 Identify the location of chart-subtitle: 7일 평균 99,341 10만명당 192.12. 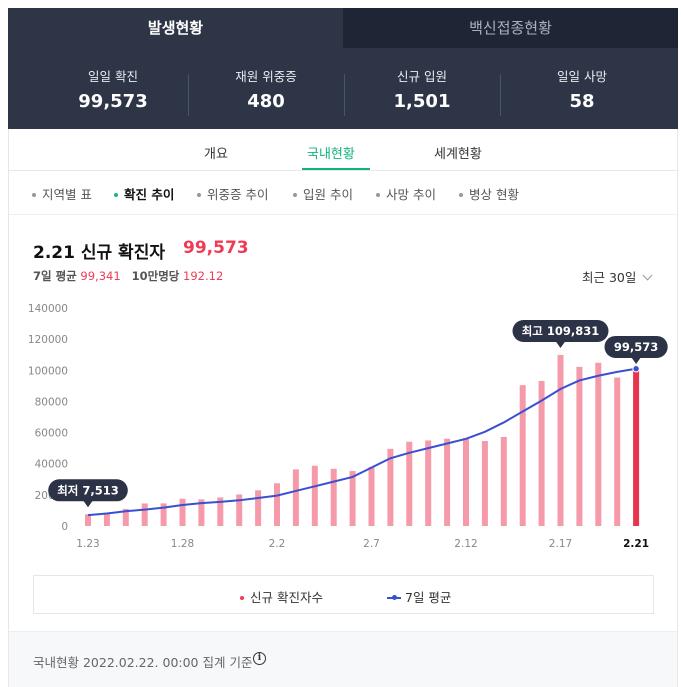
(128, 276).